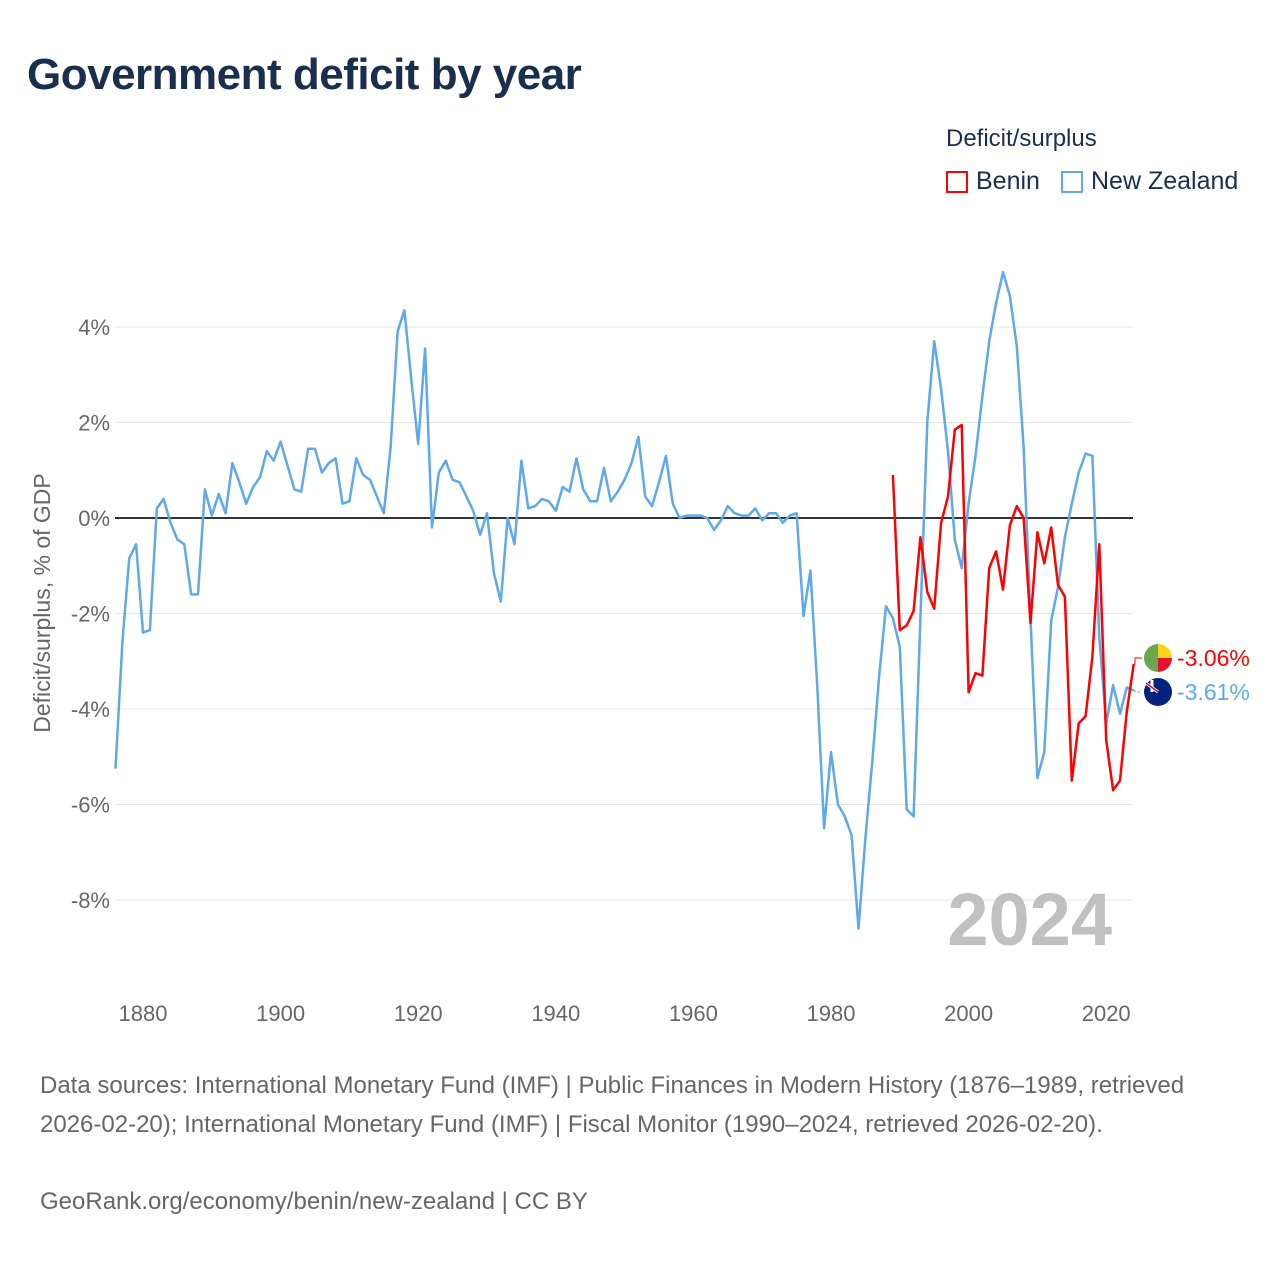 The width and height of the screenshot is (1280, 1280). Describe the element at coordinates (280, 1013) in the screenshot. I see `x-tick-label: 1900` at that location.